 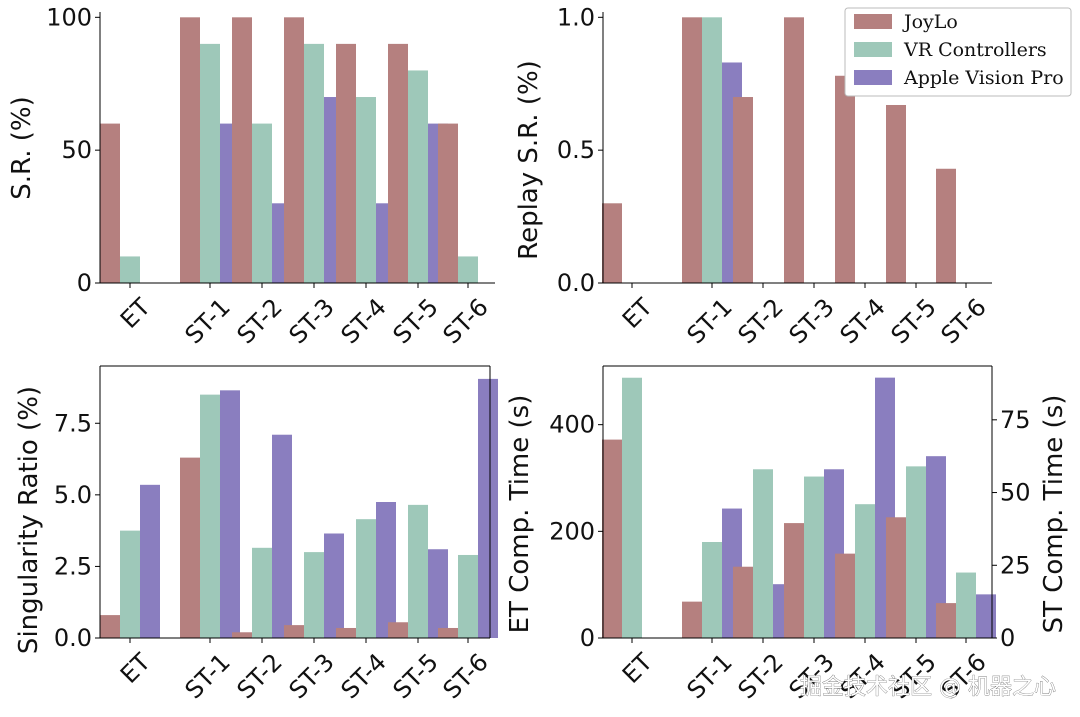 What do you see at coordinates (946, 225) in the screenshot?
I see `p2-bar-st-6-joylo` at bounding box center [946, 225].